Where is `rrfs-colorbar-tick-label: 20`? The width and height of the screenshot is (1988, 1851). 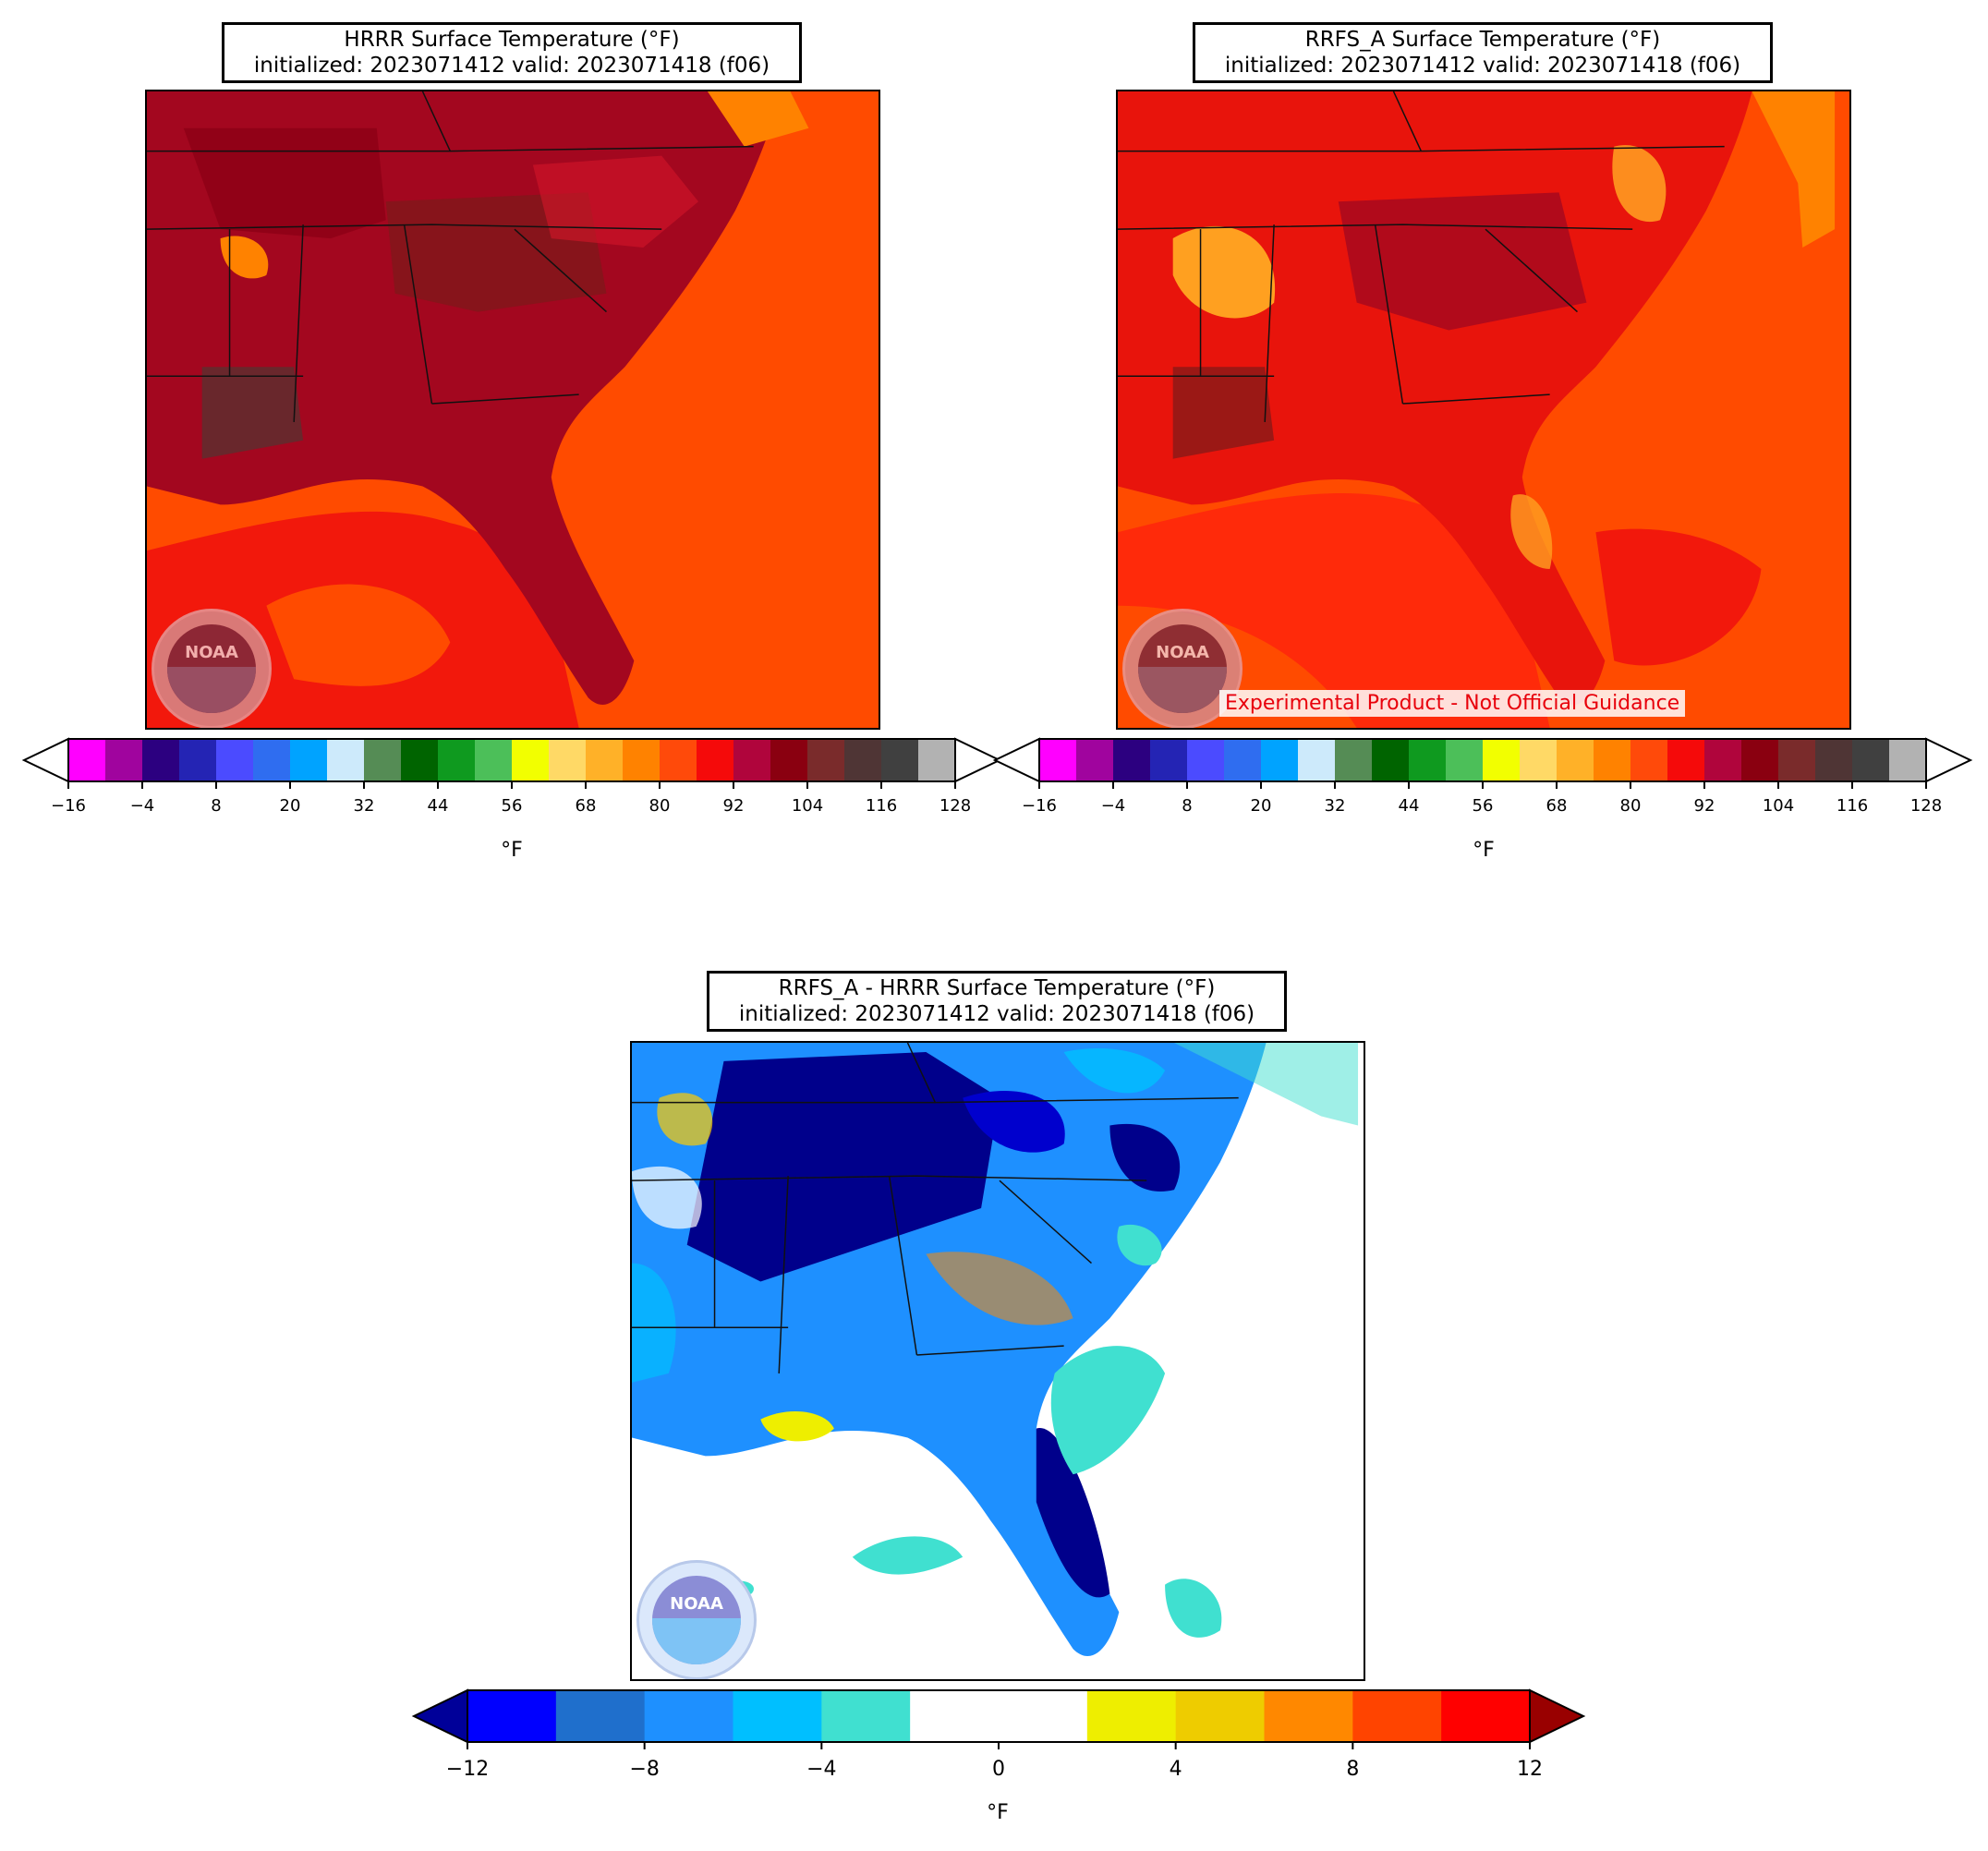
rrfs-colorbar-tick-label: 20 is located at coordinates (1261, 806).